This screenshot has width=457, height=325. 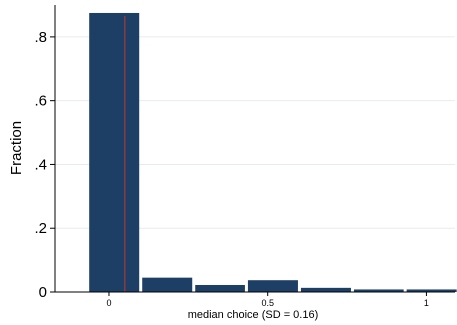 What do you see at coordinates (40, 101) in the screenshot?
I see `y-tick-label-3: .6` at bounding box center [40, 101].